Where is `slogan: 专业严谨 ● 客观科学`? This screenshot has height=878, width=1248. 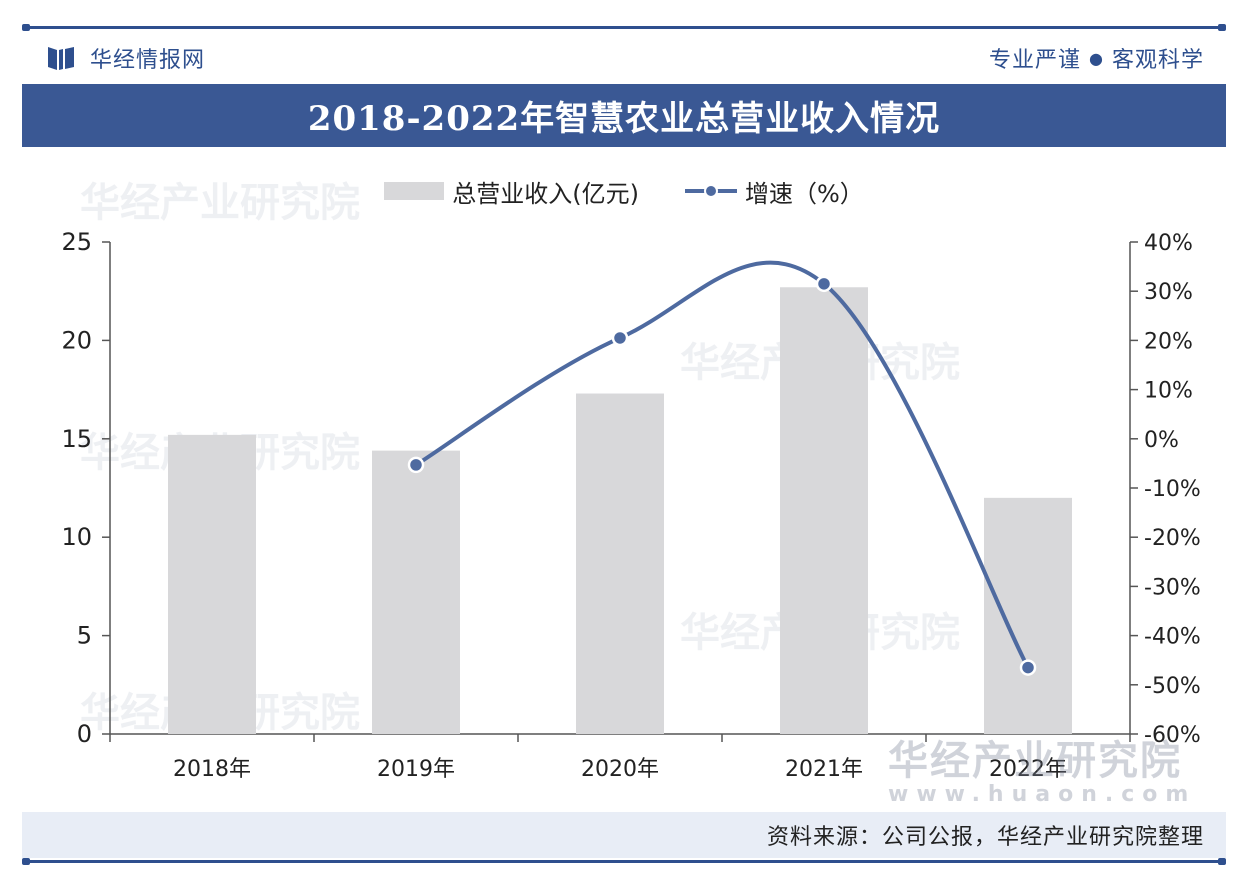
slogan: 专业严谨 ● 客观科学 is located at coordinates (1096, 58).